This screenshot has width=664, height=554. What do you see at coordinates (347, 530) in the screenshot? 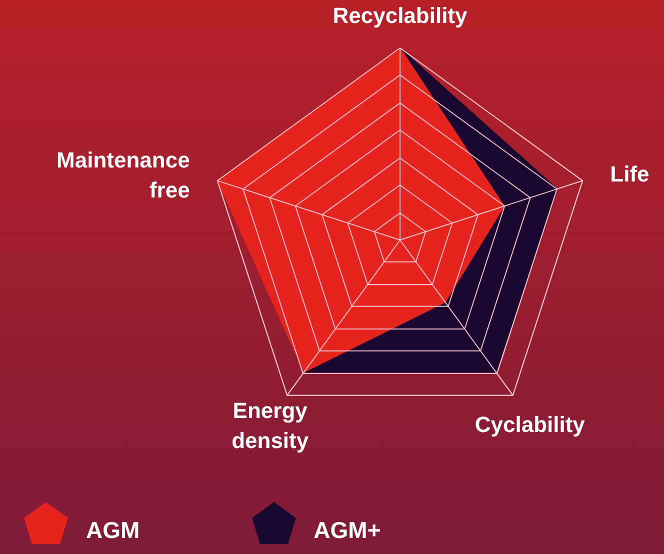
I see `legend-label: AGM+` at bounding box center [347, 530].